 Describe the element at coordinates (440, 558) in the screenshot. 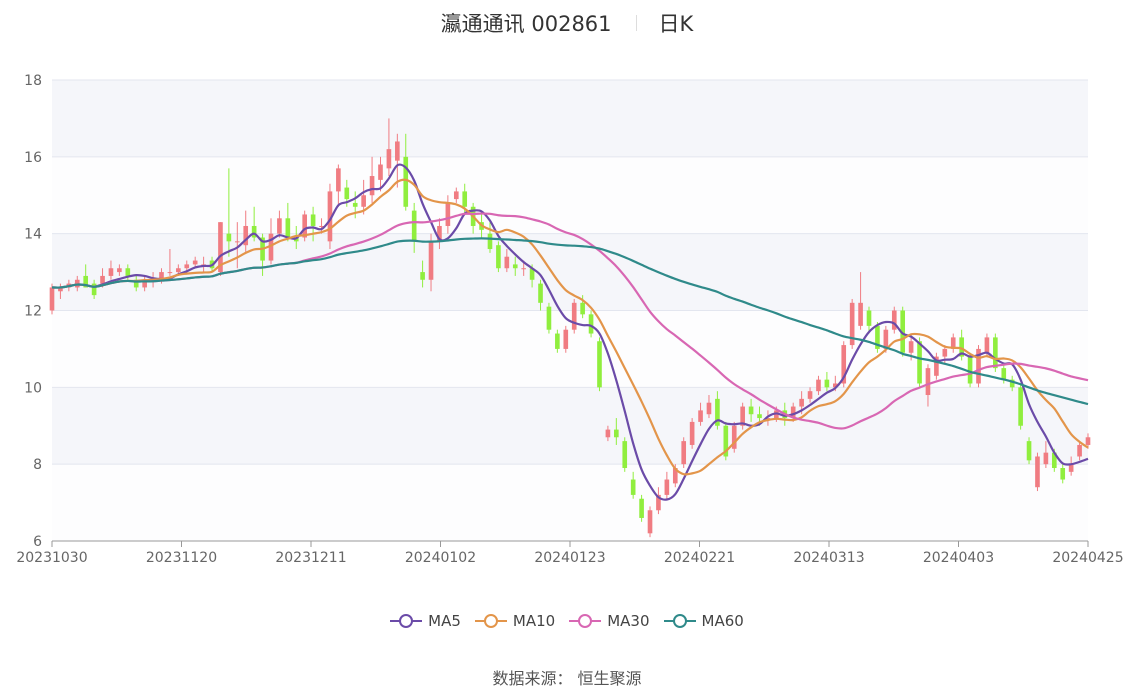

I see `x-tick-label: 20240102` at that location.